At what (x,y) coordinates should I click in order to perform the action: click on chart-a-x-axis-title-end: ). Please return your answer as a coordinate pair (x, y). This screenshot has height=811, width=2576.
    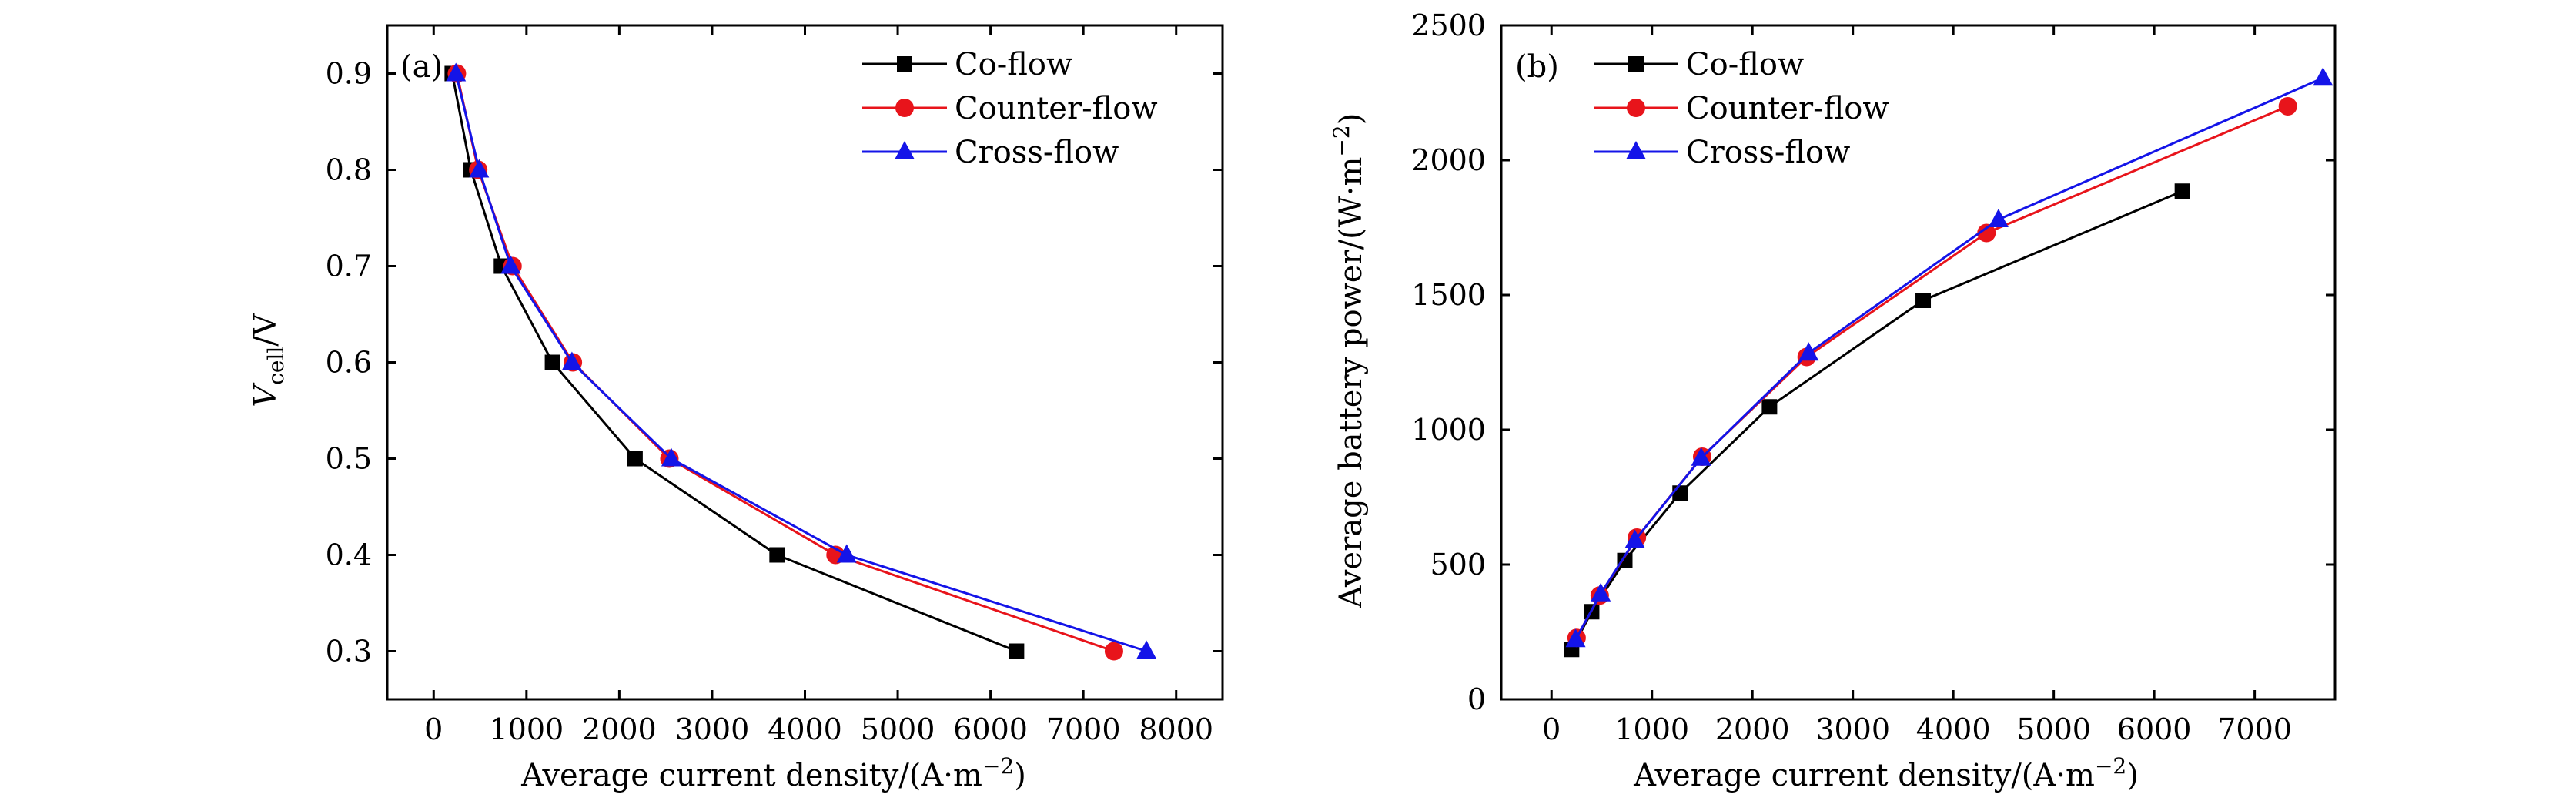
    Looking at the image, I should click on (1020, 775).